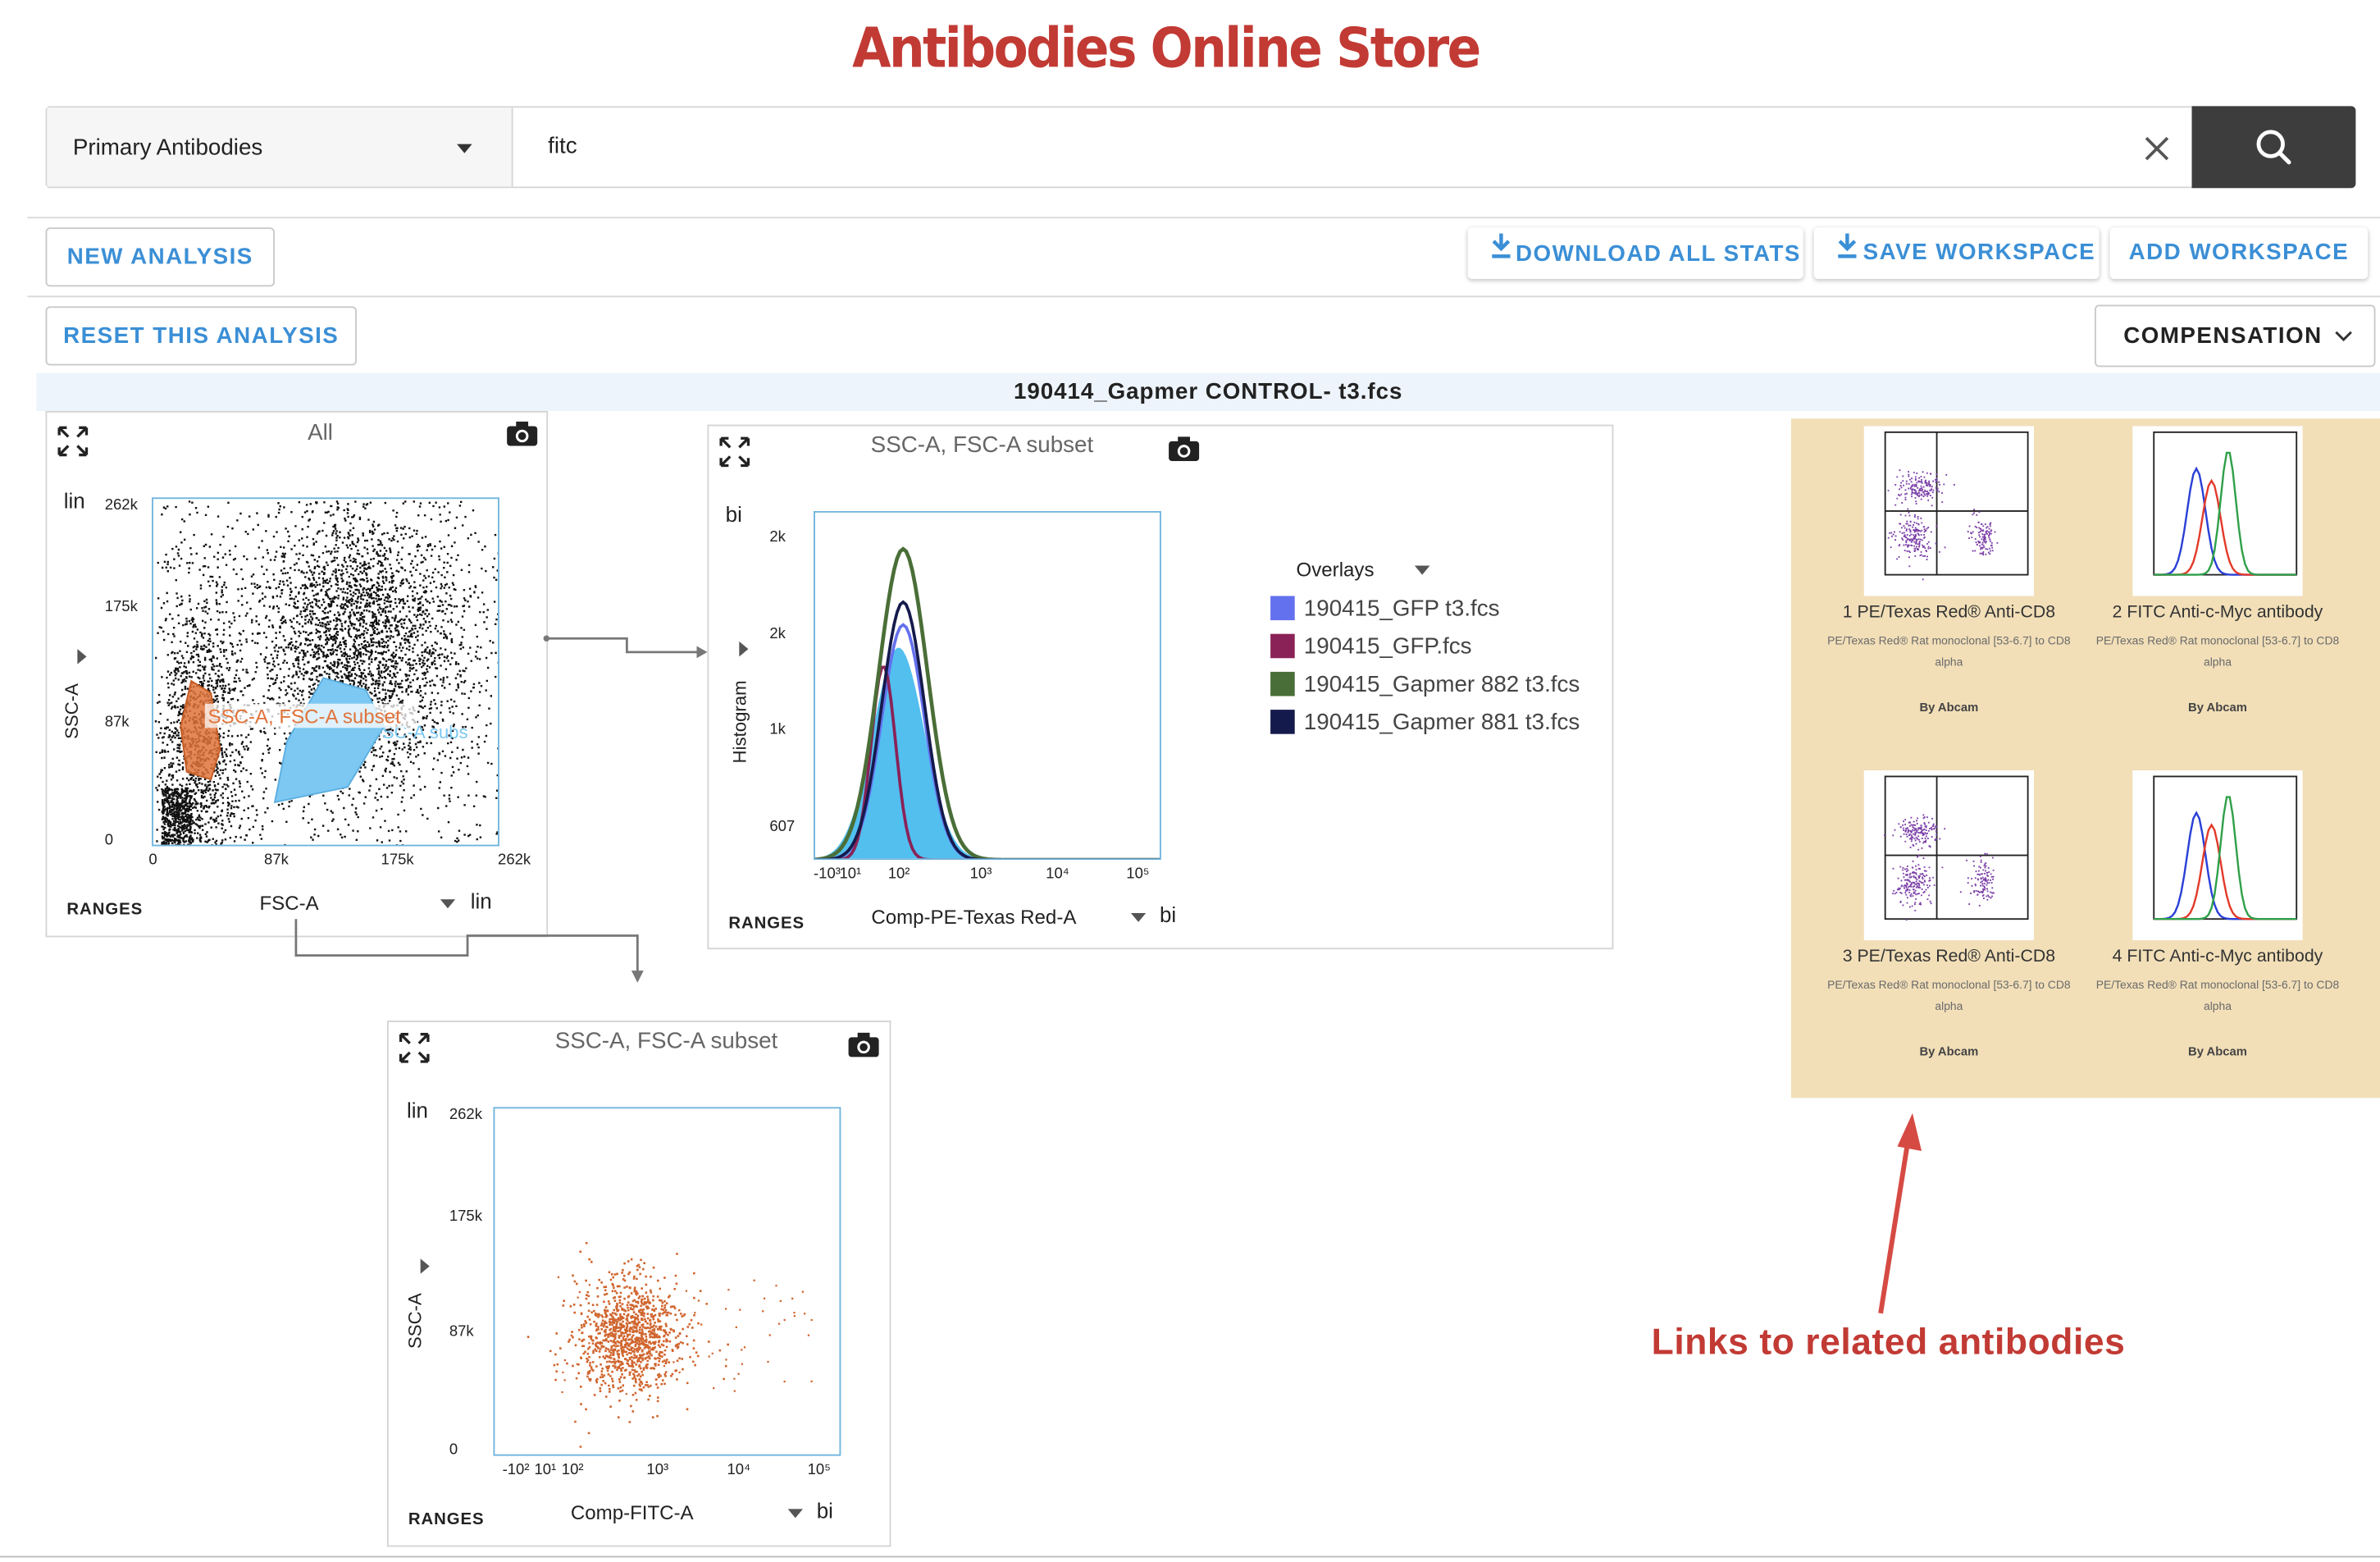 The width and height of the screenshot is (2380, 1562). I want to click on save-workspace-button: SAVE WORKSPACE, so click(1957, 253).